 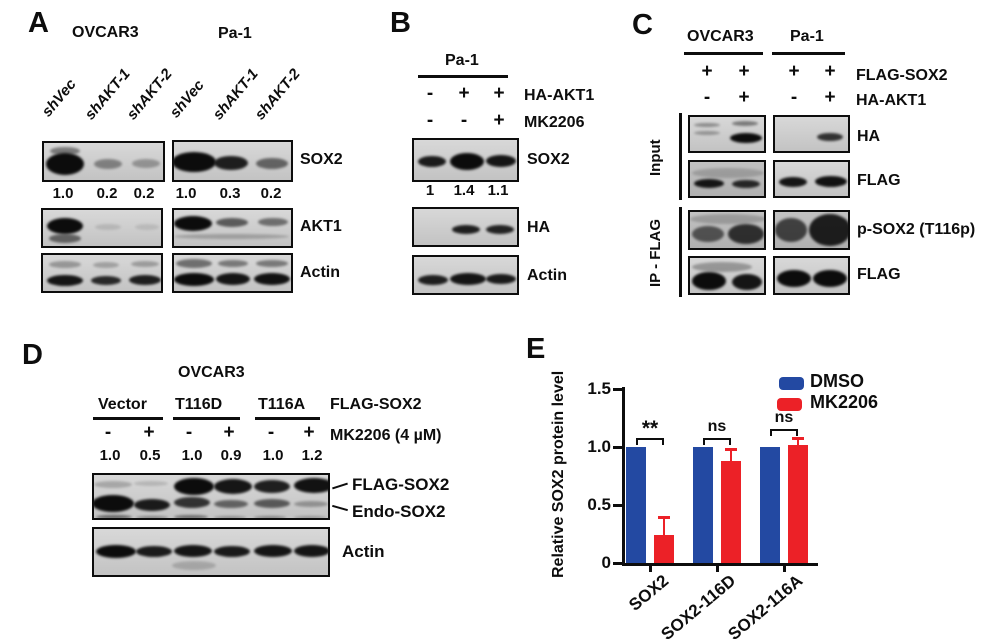 What do you see at coordinates (559, 95) in the screenshot?
I see `panel-b-treatment-label-ha-akt1: HA-AKT1` at bounding box center [559, 95].